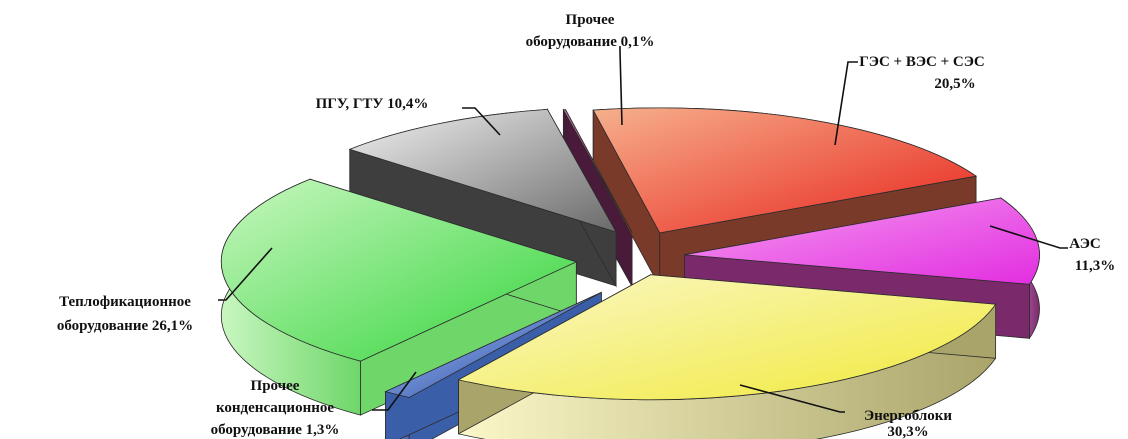 The image size is (1128, 439). I want to click on slice-label-4-line-0: Теплофикационное, so click(125, 302).